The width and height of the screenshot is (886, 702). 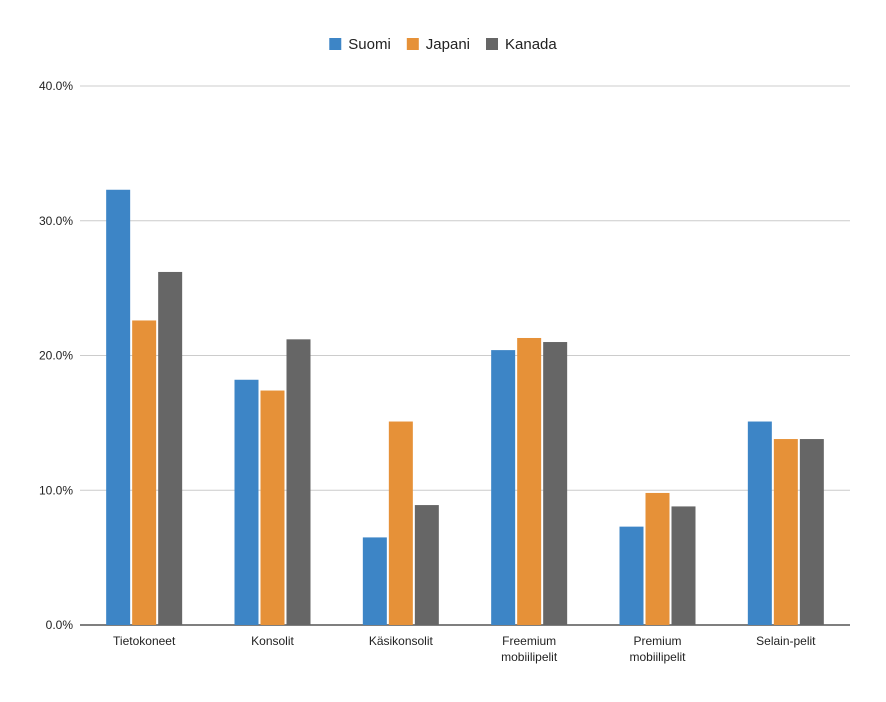 I want to click on legend-label: Japani, so click(x=448, y=44).